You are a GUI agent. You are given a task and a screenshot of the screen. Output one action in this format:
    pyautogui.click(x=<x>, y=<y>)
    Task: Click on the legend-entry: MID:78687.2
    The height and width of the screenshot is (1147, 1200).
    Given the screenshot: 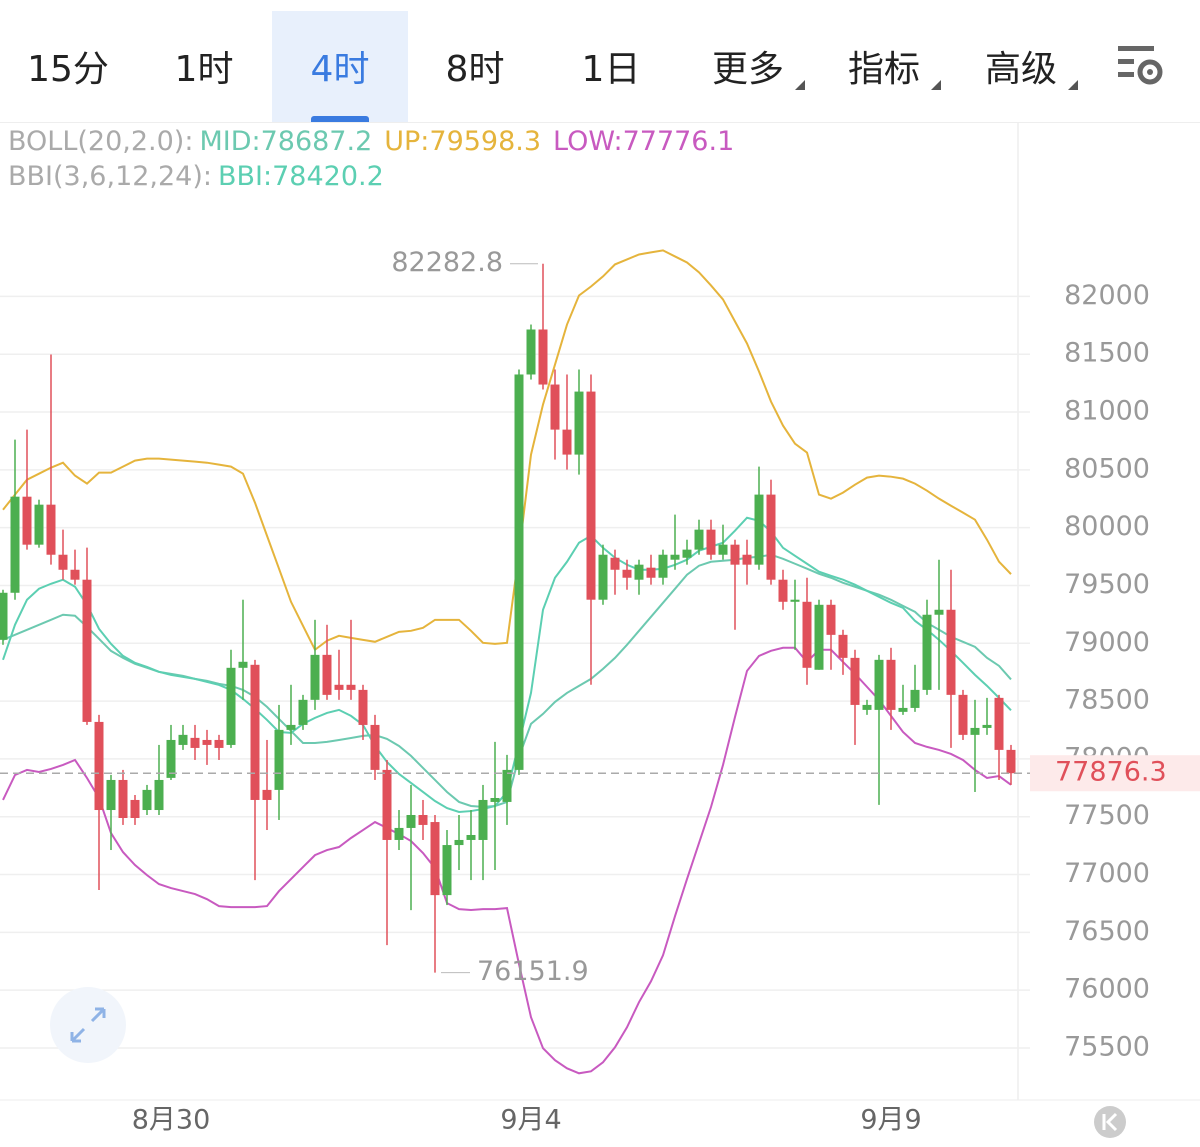 What is the action you would take?
    pyautogui.click(x=288, y=141)
    